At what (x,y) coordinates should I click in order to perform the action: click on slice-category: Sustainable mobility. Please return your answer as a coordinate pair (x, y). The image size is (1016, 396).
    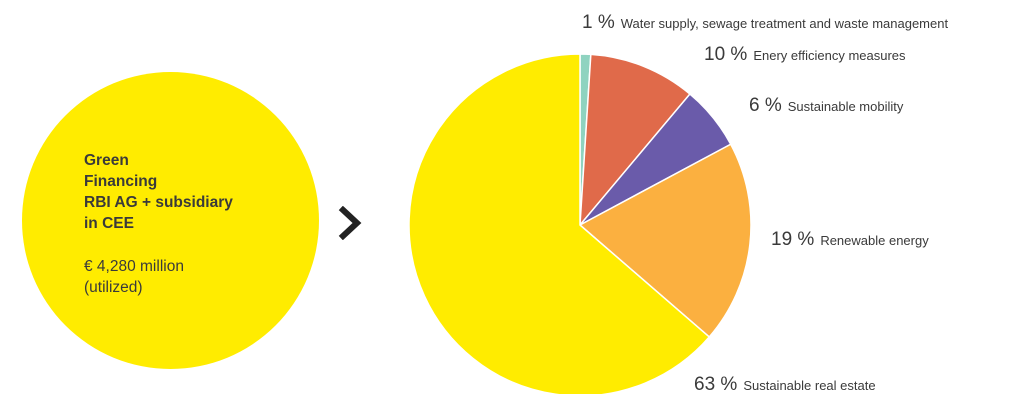
    Looking at the image, I should click on (845, 106).